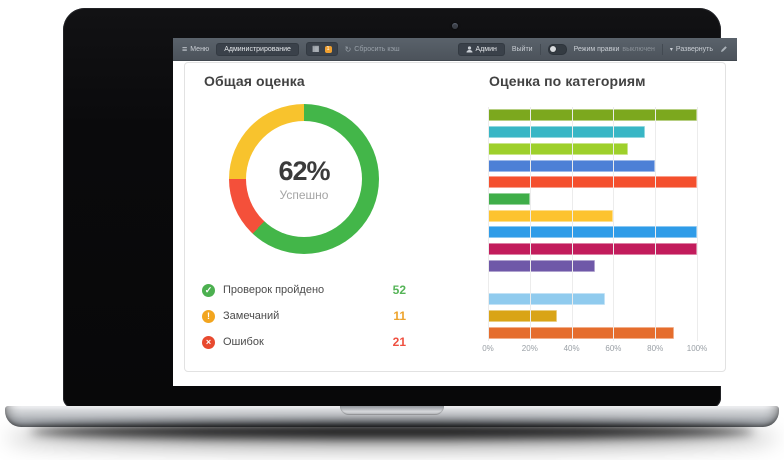 This screenshot has height=460, width=784. What do you see at coordinates (469, 49) in the screenshot?
I see `user-icon` at bounding box center [469, 49].